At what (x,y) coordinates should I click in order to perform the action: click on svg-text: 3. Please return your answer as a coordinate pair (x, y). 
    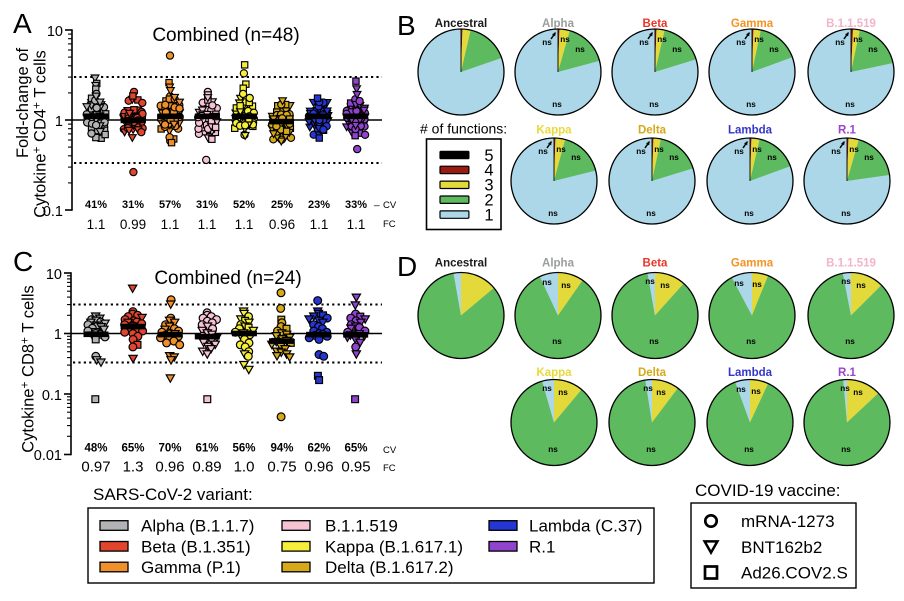
    Looking at the image, I should click on (488, 186).